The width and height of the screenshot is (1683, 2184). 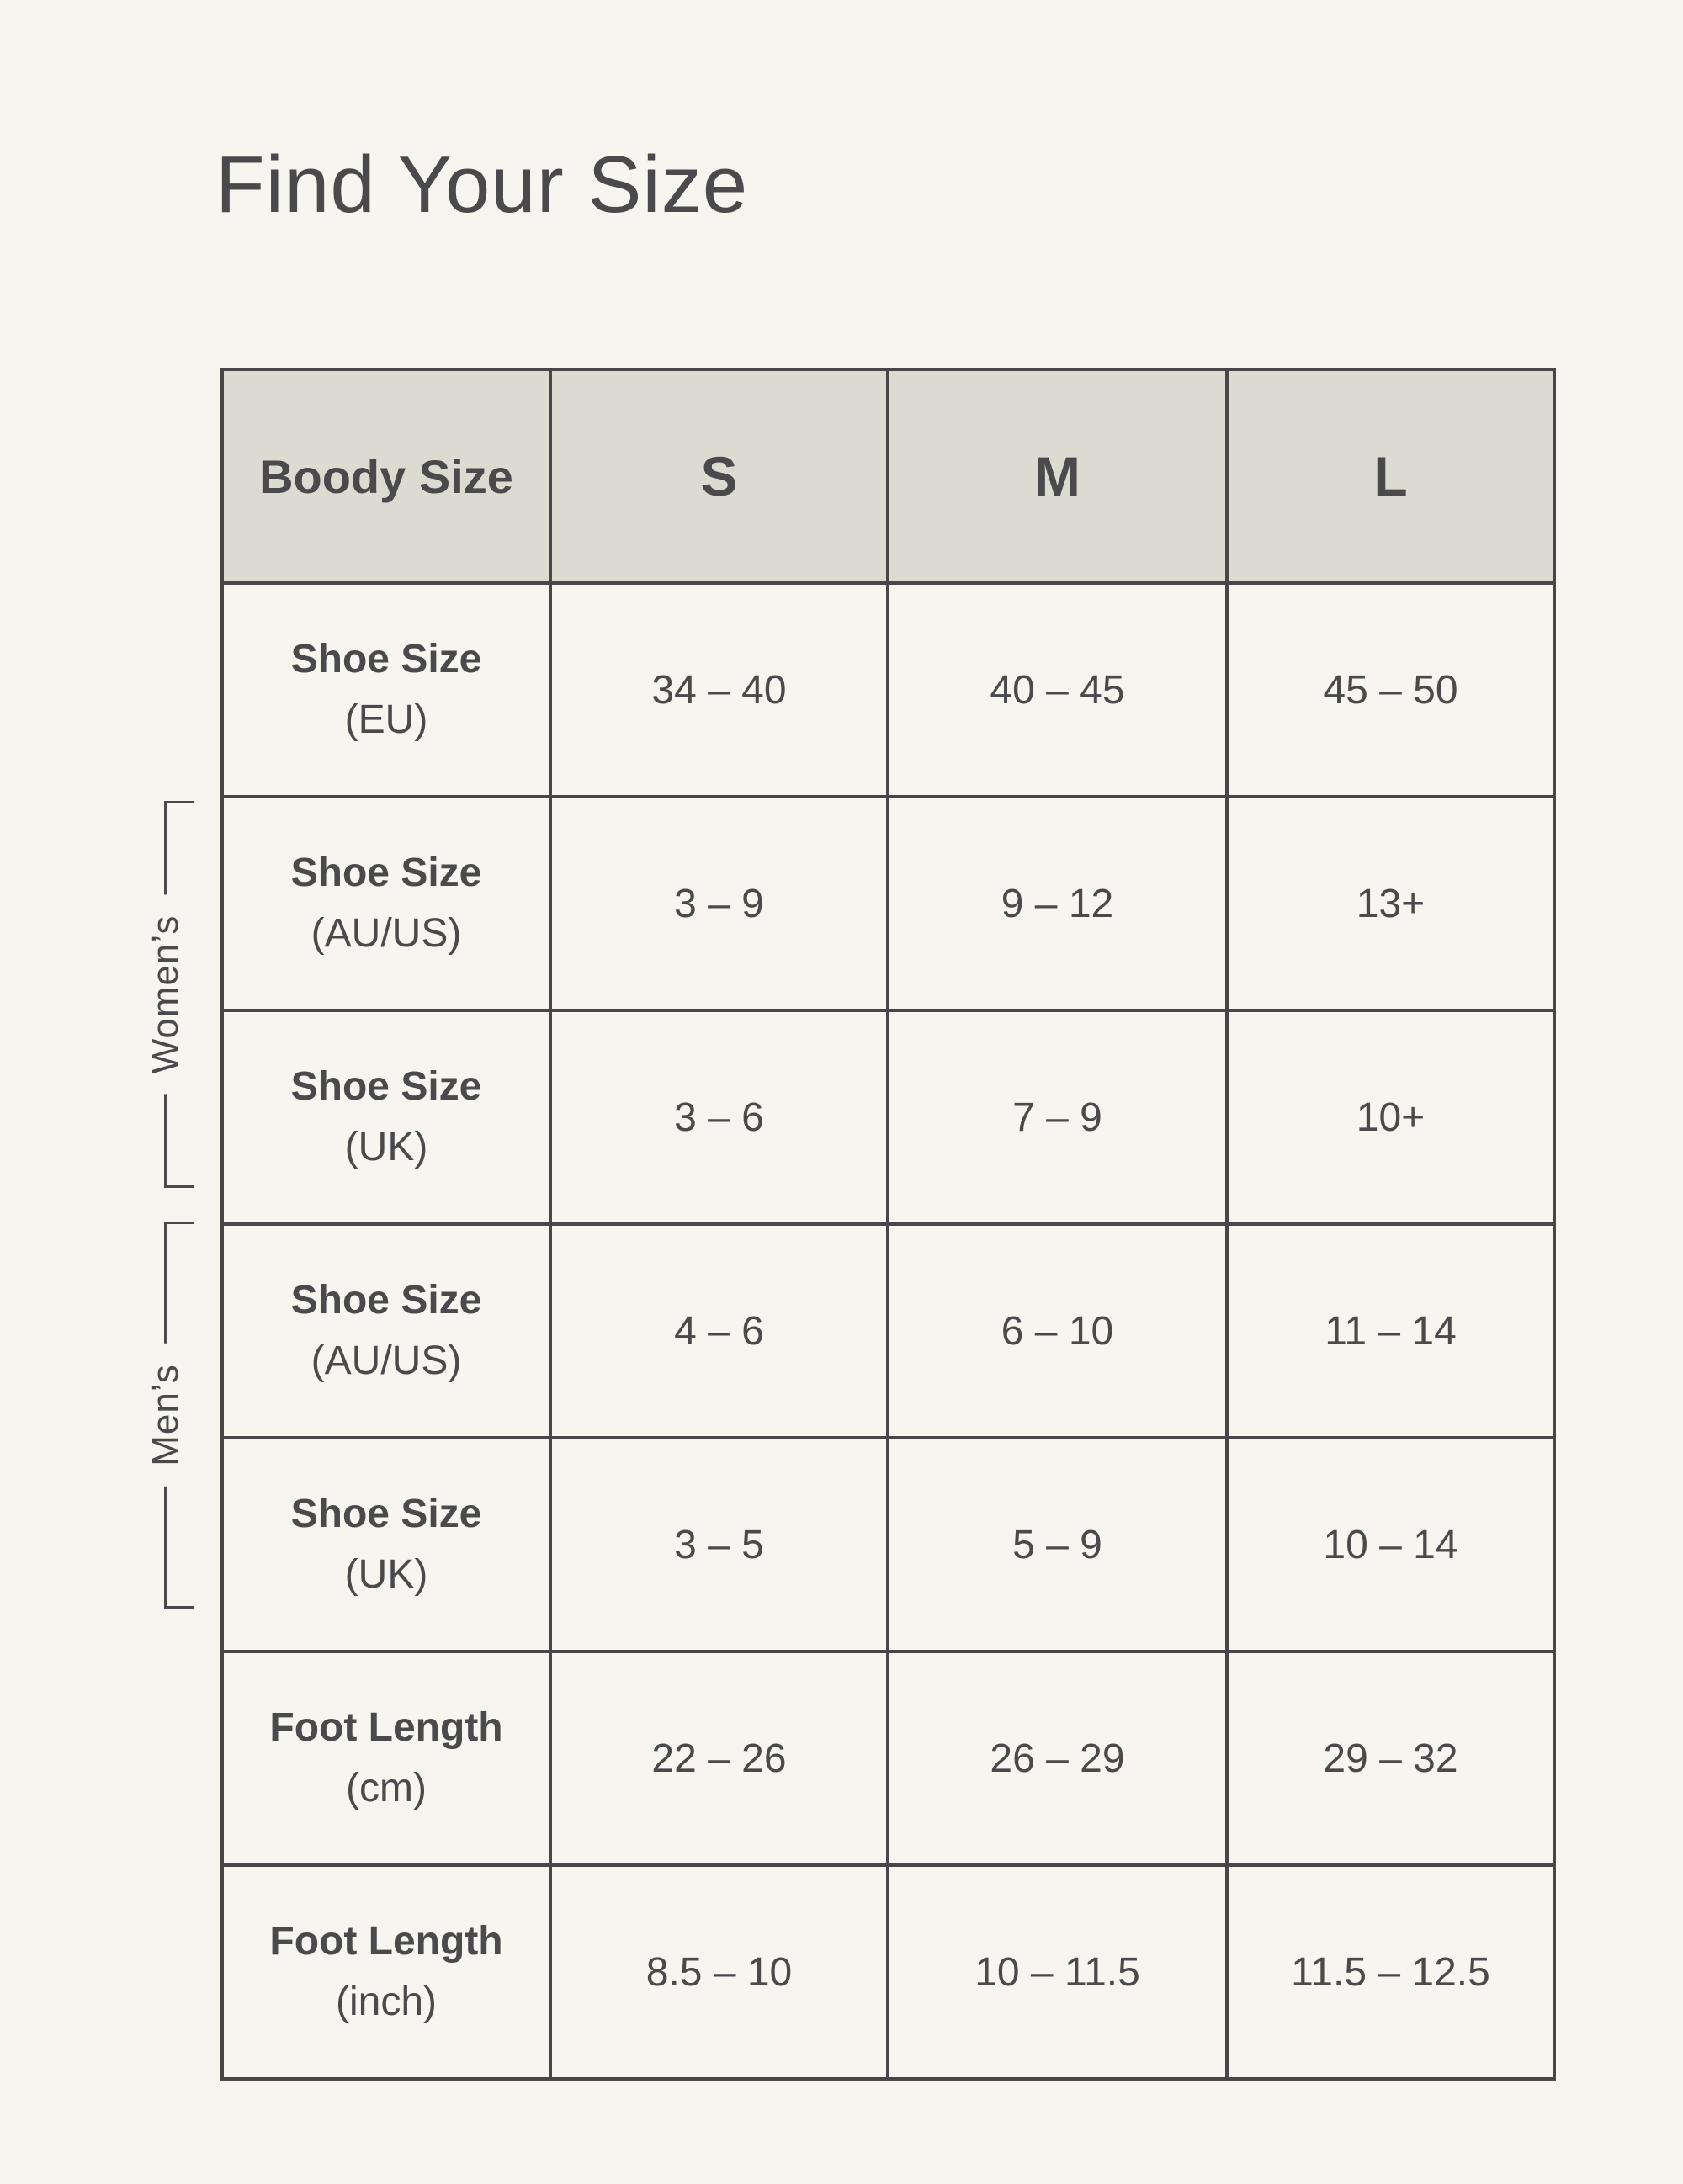 What do you see at coordinates (1057, 477) in the screenshot?
I see `header-size-m: M` at bounding box center [1057, 477].